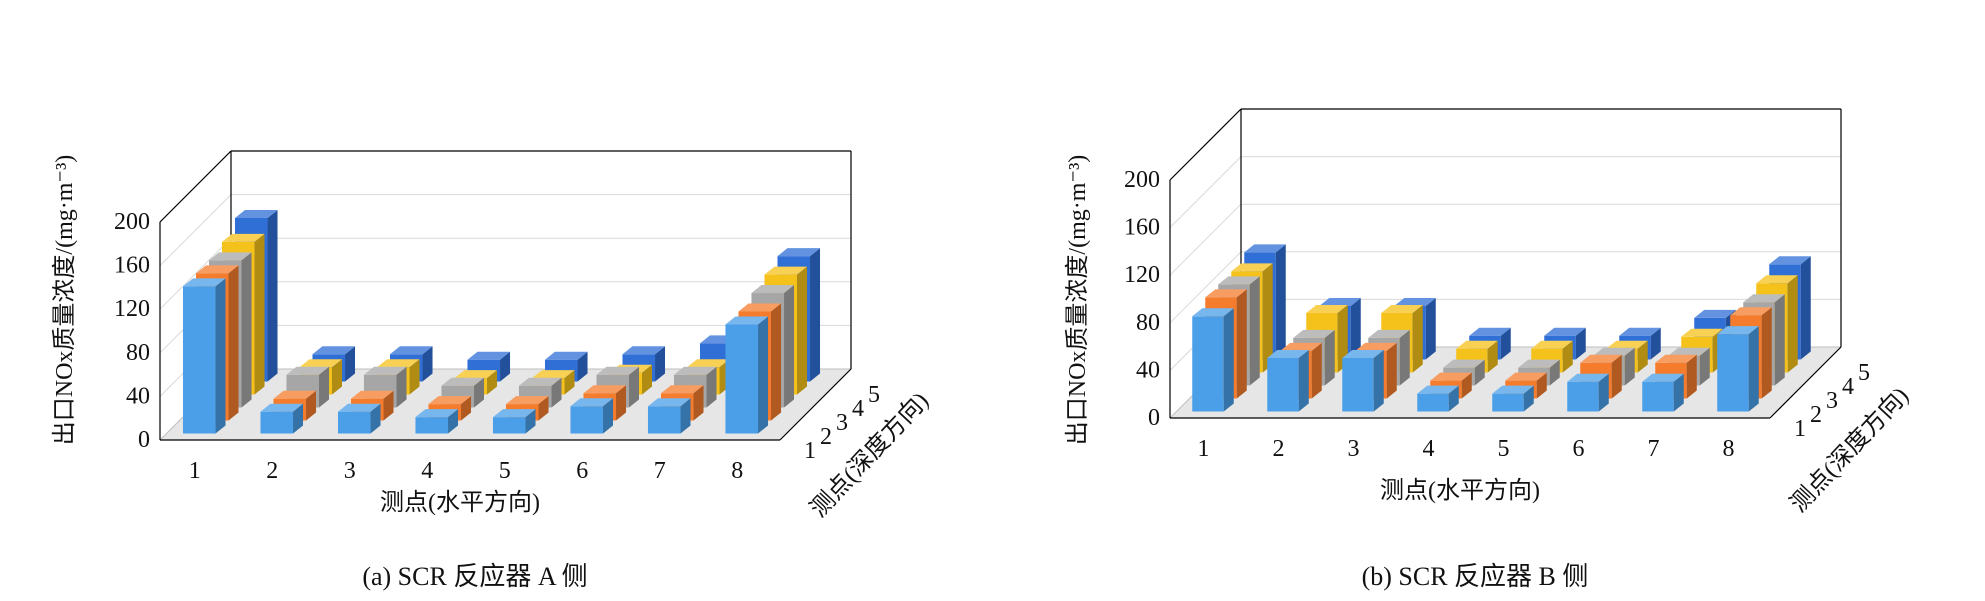  Describe the element at coordinates (64, 300) in the screenshot. I see `y-axis-title-a: 出口NOx质量浓度/(mg·m⁻³)` at that location.